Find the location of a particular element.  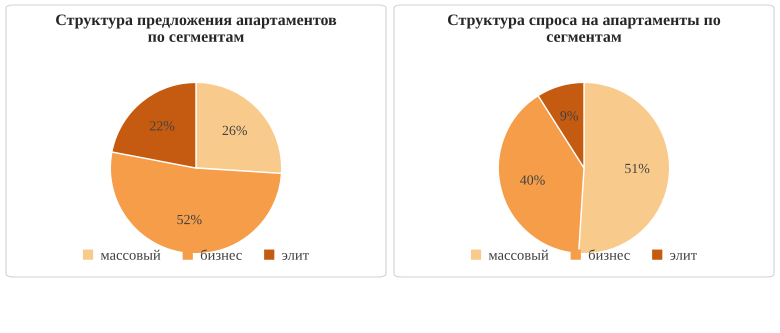

data-label: 40% is located at coordinates (532, 180).